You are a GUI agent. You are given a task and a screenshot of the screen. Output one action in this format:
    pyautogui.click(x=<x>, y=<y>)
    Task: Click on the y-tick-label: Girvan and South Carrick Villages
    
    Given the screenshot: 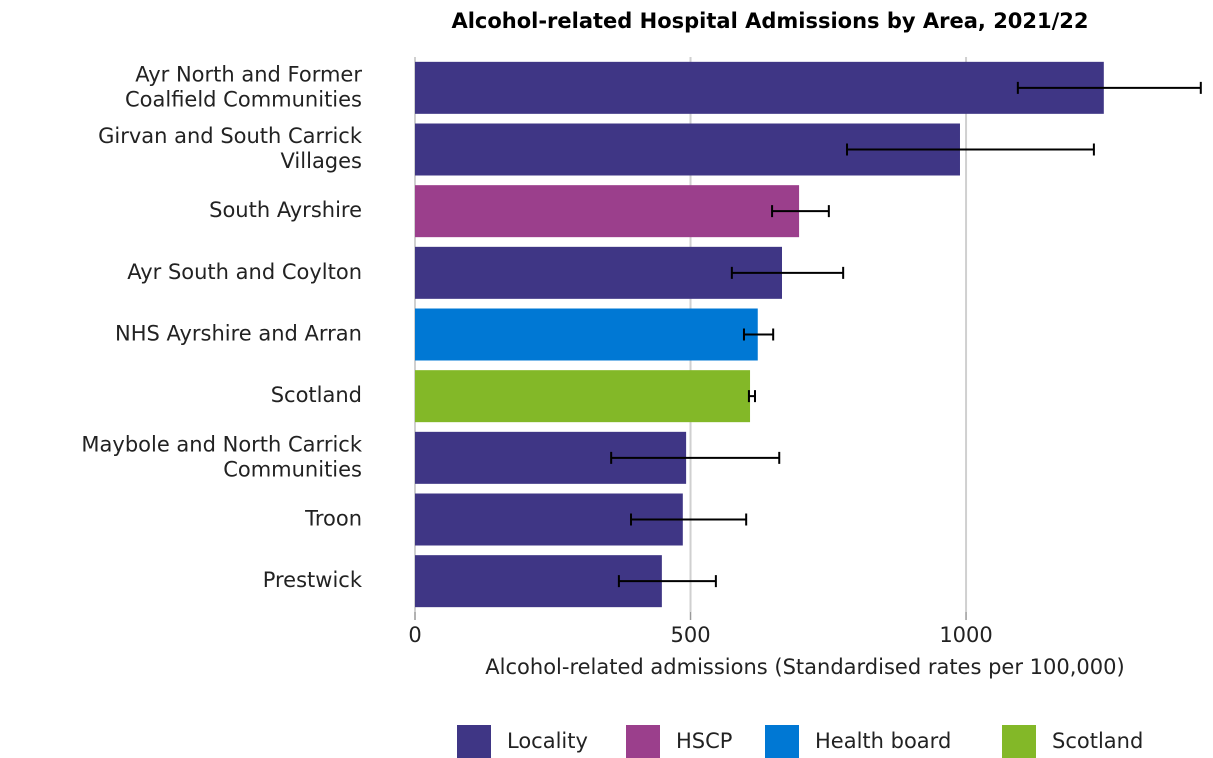 What is the action you would take?
    pyautogui.click(x=230, y=148)
    